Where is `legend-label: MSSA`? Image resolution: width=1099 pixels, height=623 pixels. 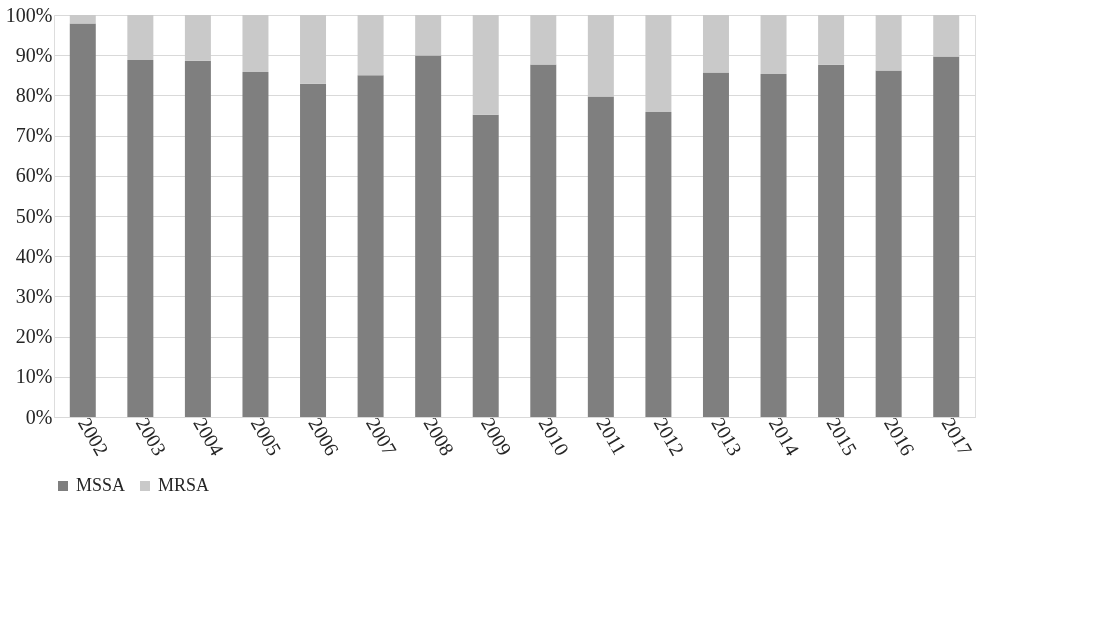 legend-label: MSSA is located at coordinates (101, 485).